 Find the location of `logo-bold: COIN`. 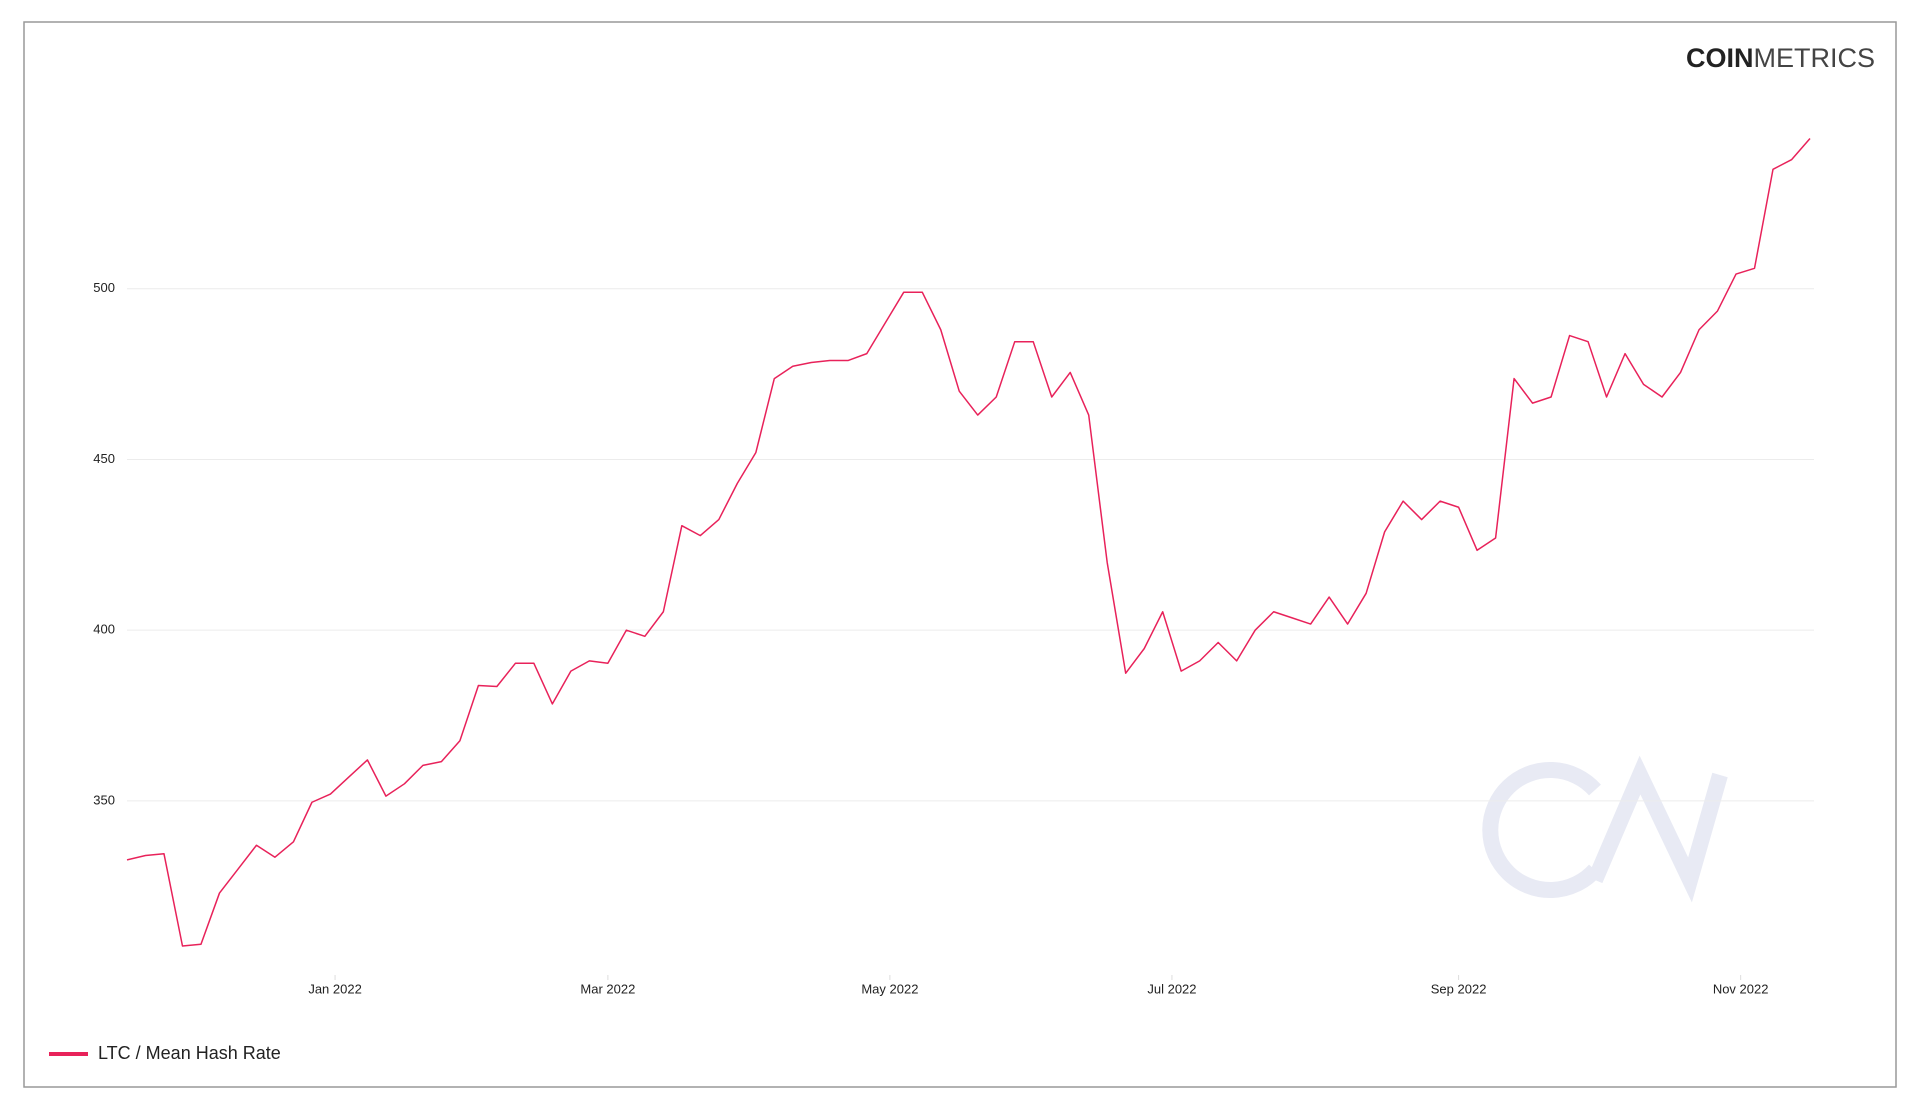

logo-bold: COIN is located at coordinates (1720, 58).